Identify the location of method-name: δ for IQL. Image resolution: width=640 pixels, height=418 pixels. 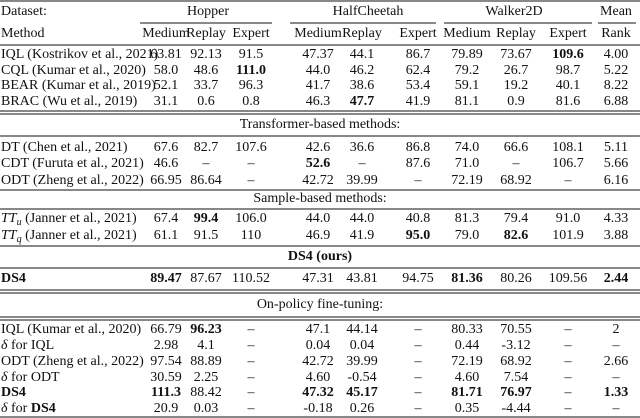
(27, 345).